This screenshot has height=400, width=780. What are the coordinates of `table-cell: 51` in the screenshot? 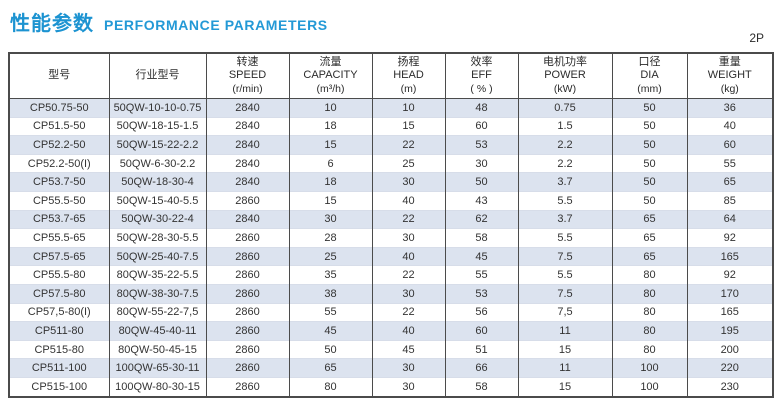 It's located at (481, 349).